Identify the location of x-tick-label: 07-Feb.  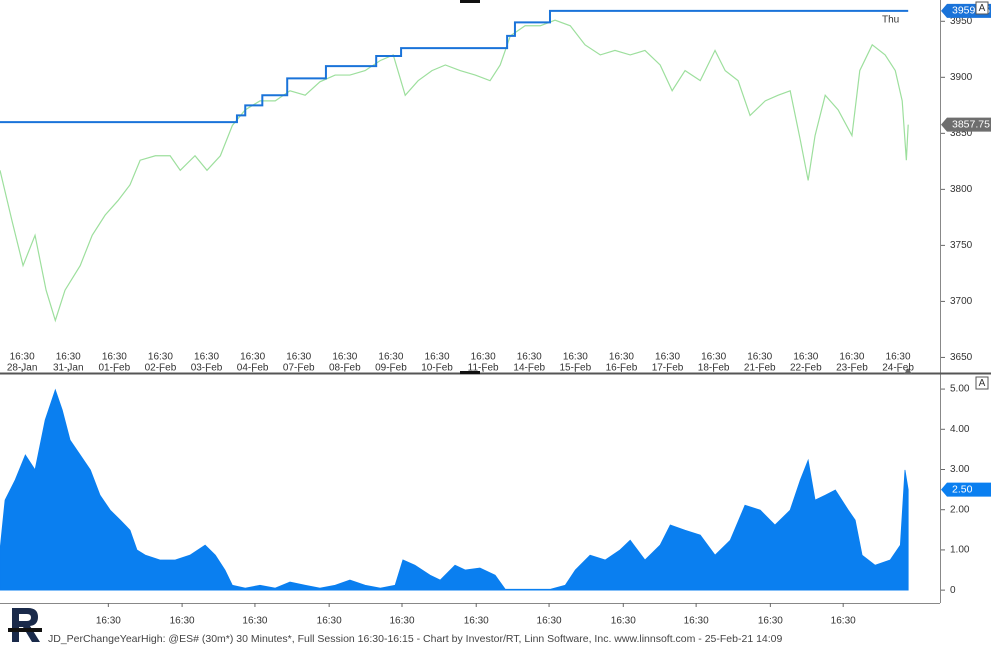
(299, 368).